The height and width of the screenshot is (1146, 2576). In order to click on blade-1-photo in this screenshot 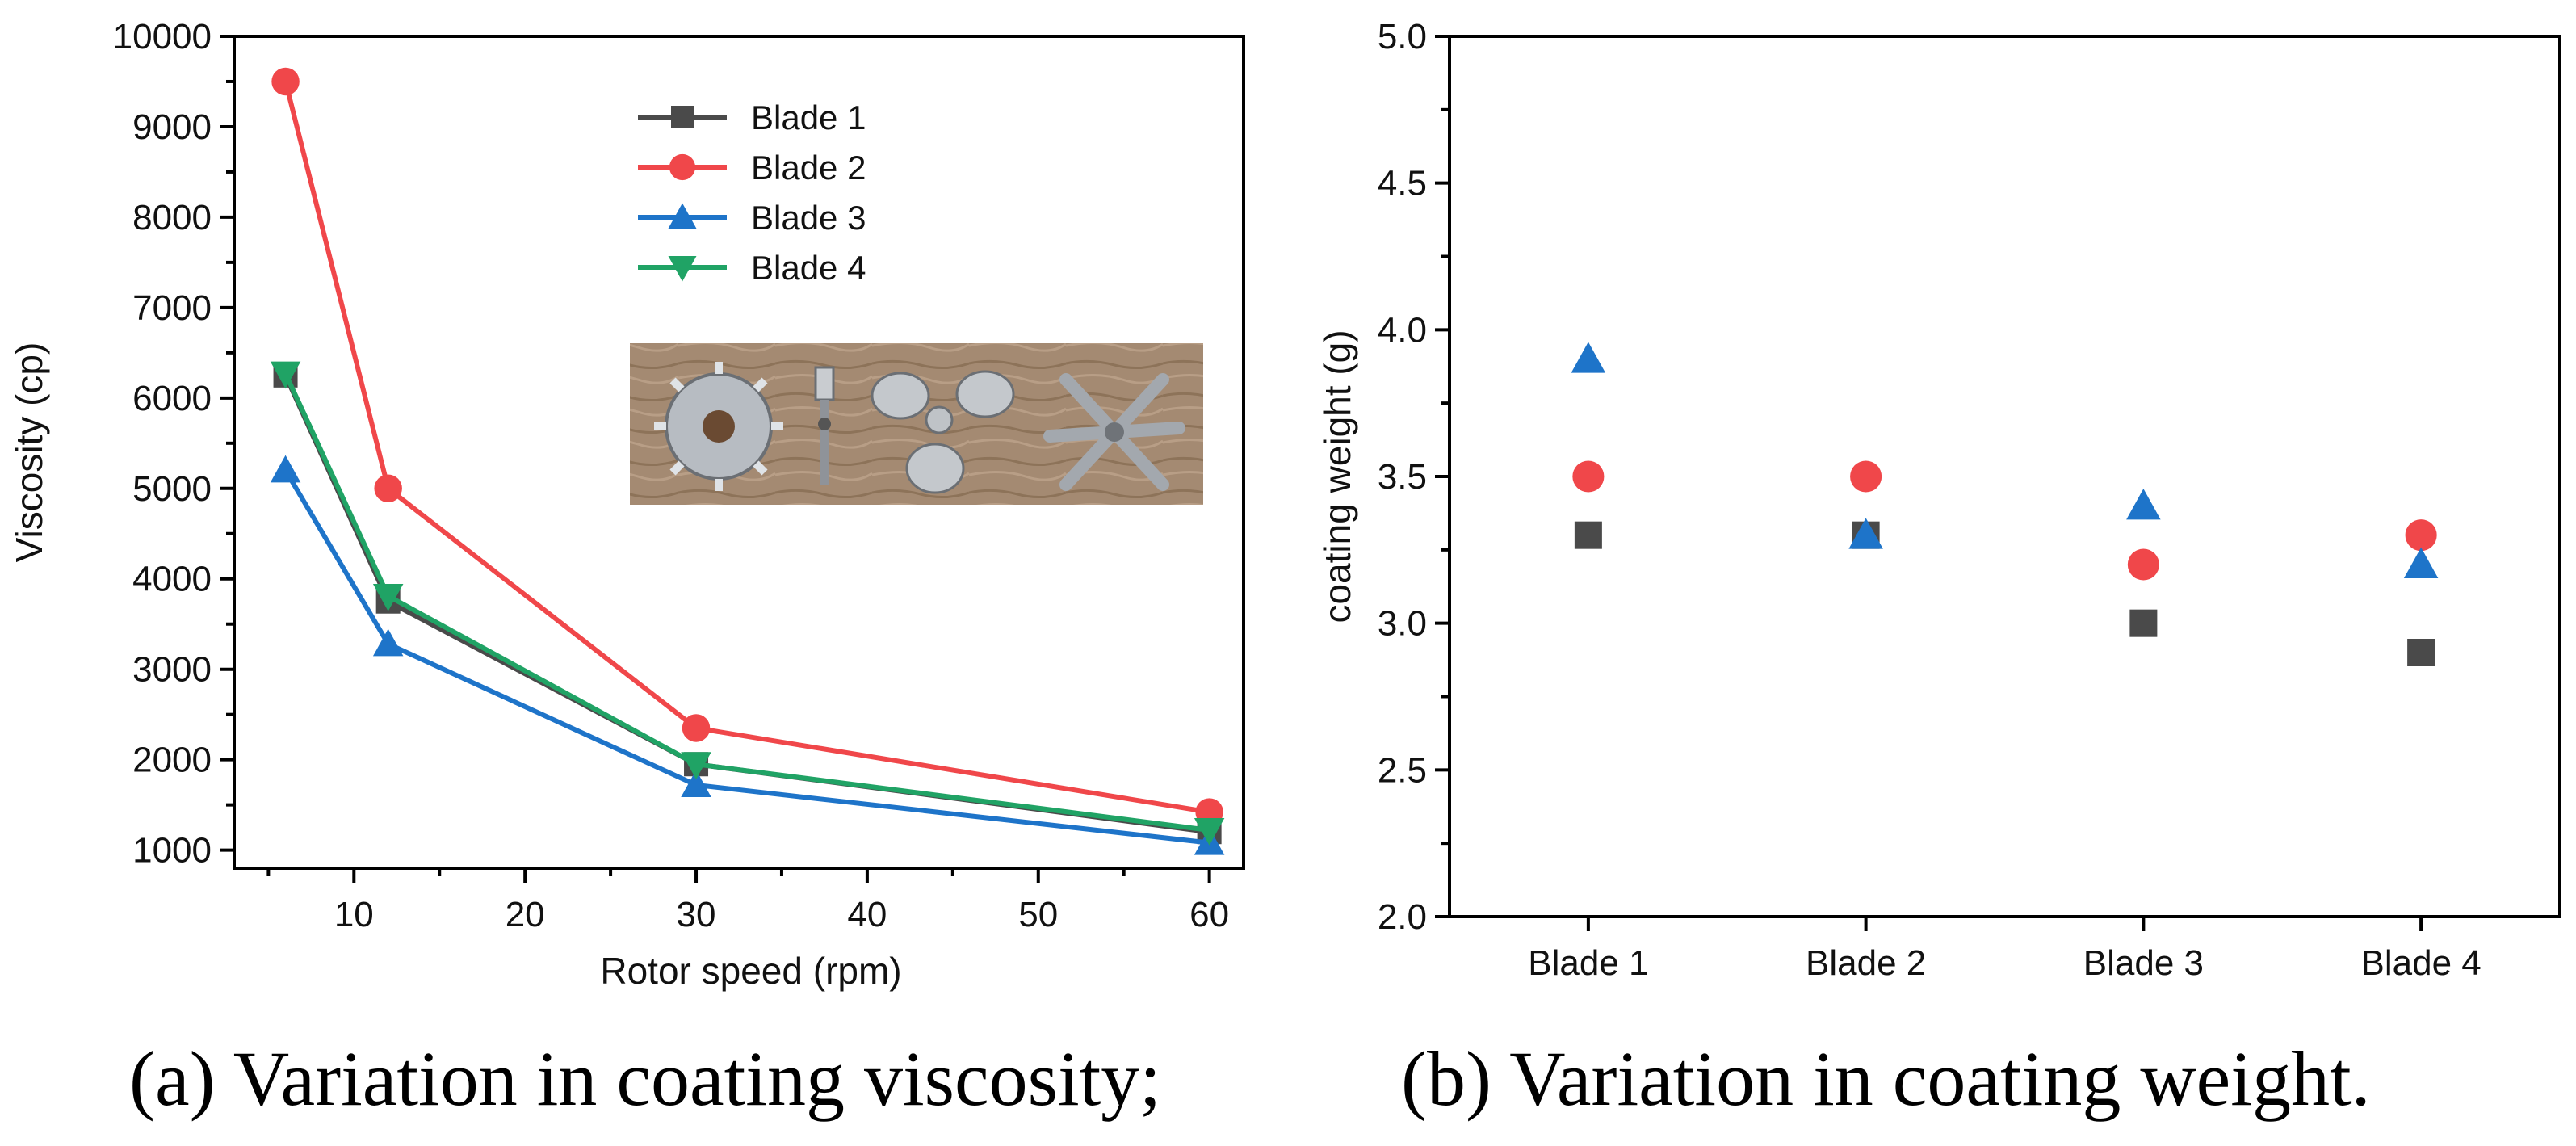, I will do `click(718, 426)`.